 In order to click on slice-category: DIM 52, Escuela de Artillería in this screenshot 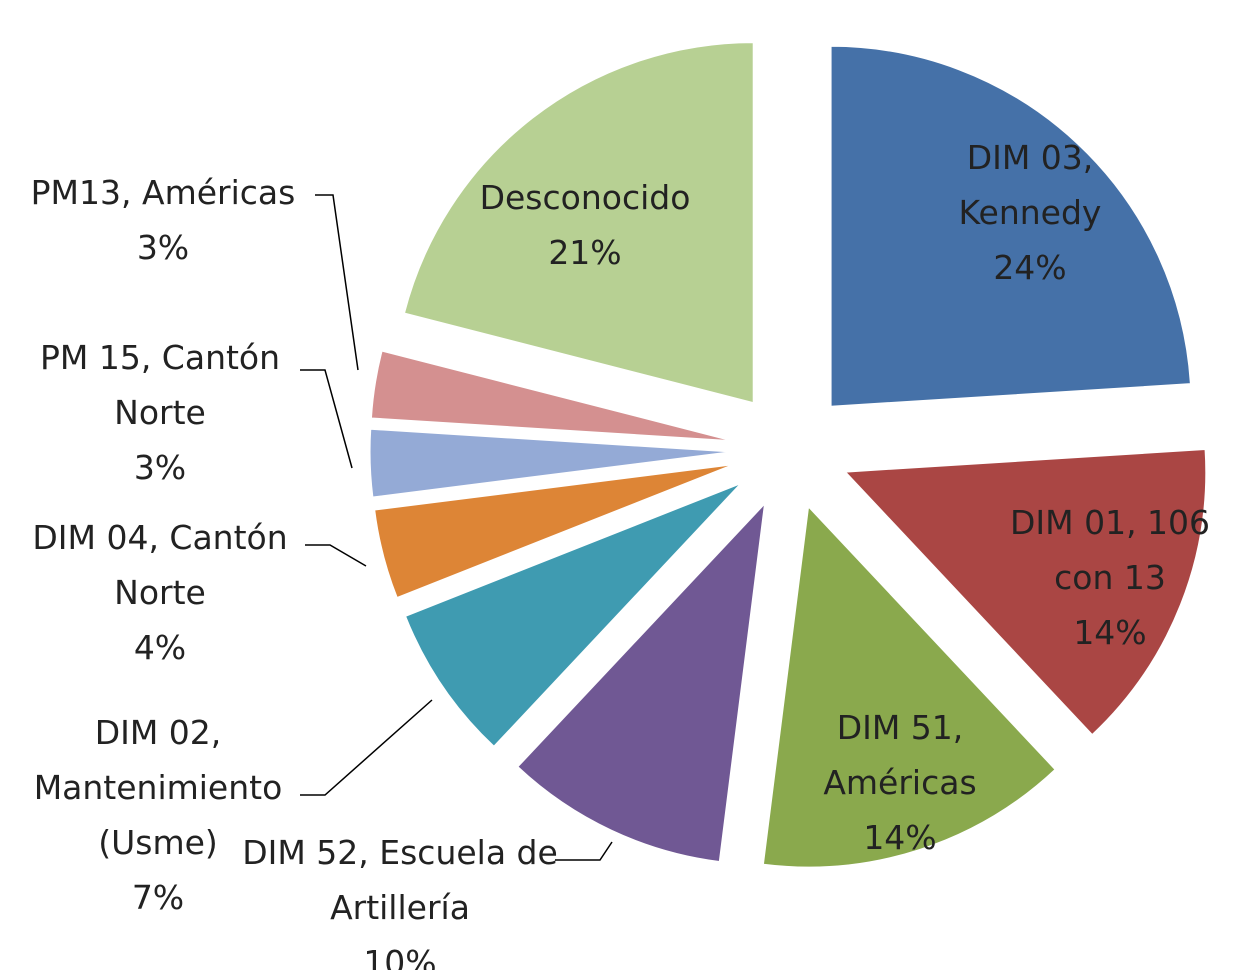, I will do `click(400, 880)`.